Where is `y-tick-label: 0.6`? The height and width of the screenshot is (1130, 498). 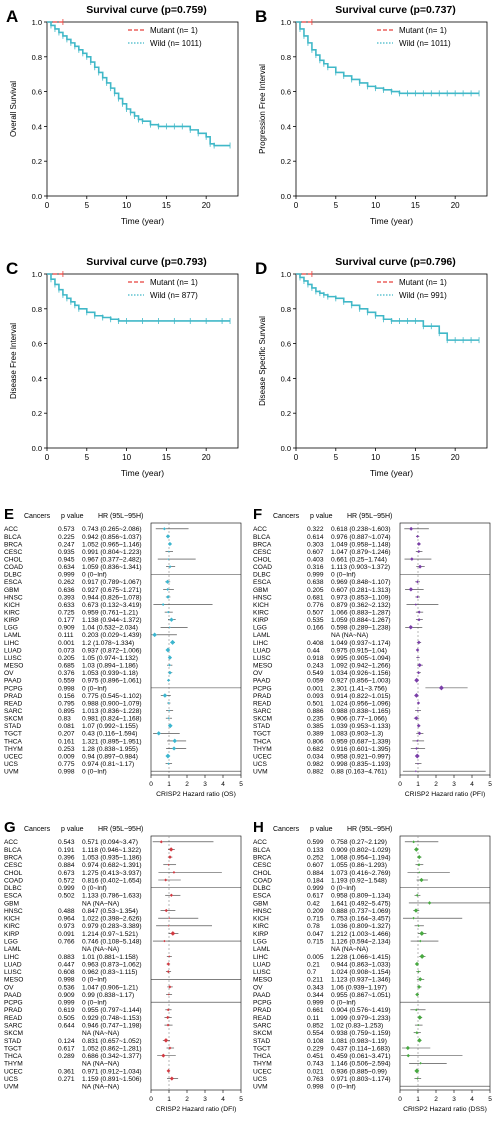 y-tick-label: 0.6 is located at coordinates (286, 344).